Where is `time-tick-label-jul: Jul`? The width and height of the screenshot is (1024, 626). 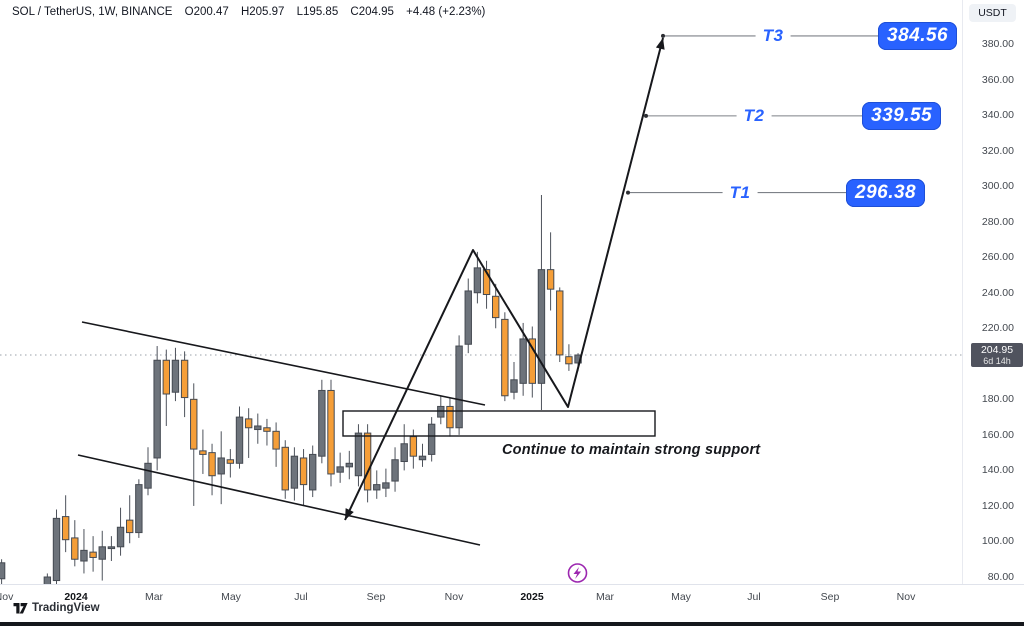 time-tick-label-jul: Jul is located at coordinates (754, 597).